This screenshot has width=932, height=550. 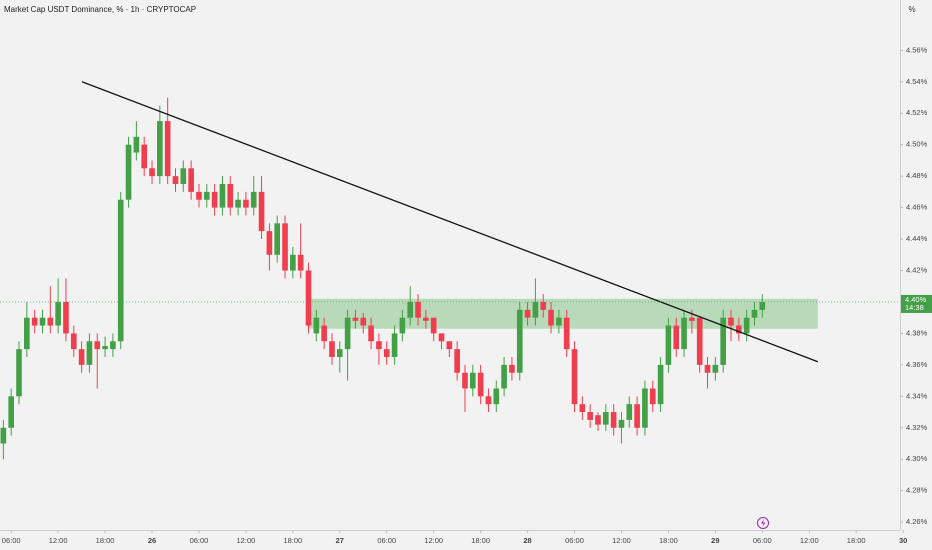 What do you see at coordinates (715, 540) in the screenshot?
I see `x-tick-label: 29` at bounding box center [715, 540].